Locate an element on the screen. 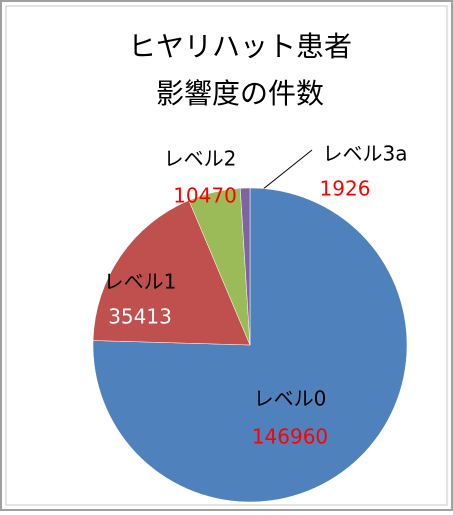 Image resolution: width=453 pixels, height=515 pixels. chart-title: ヒヤリハット患者 is located at coordinates (240, 46).